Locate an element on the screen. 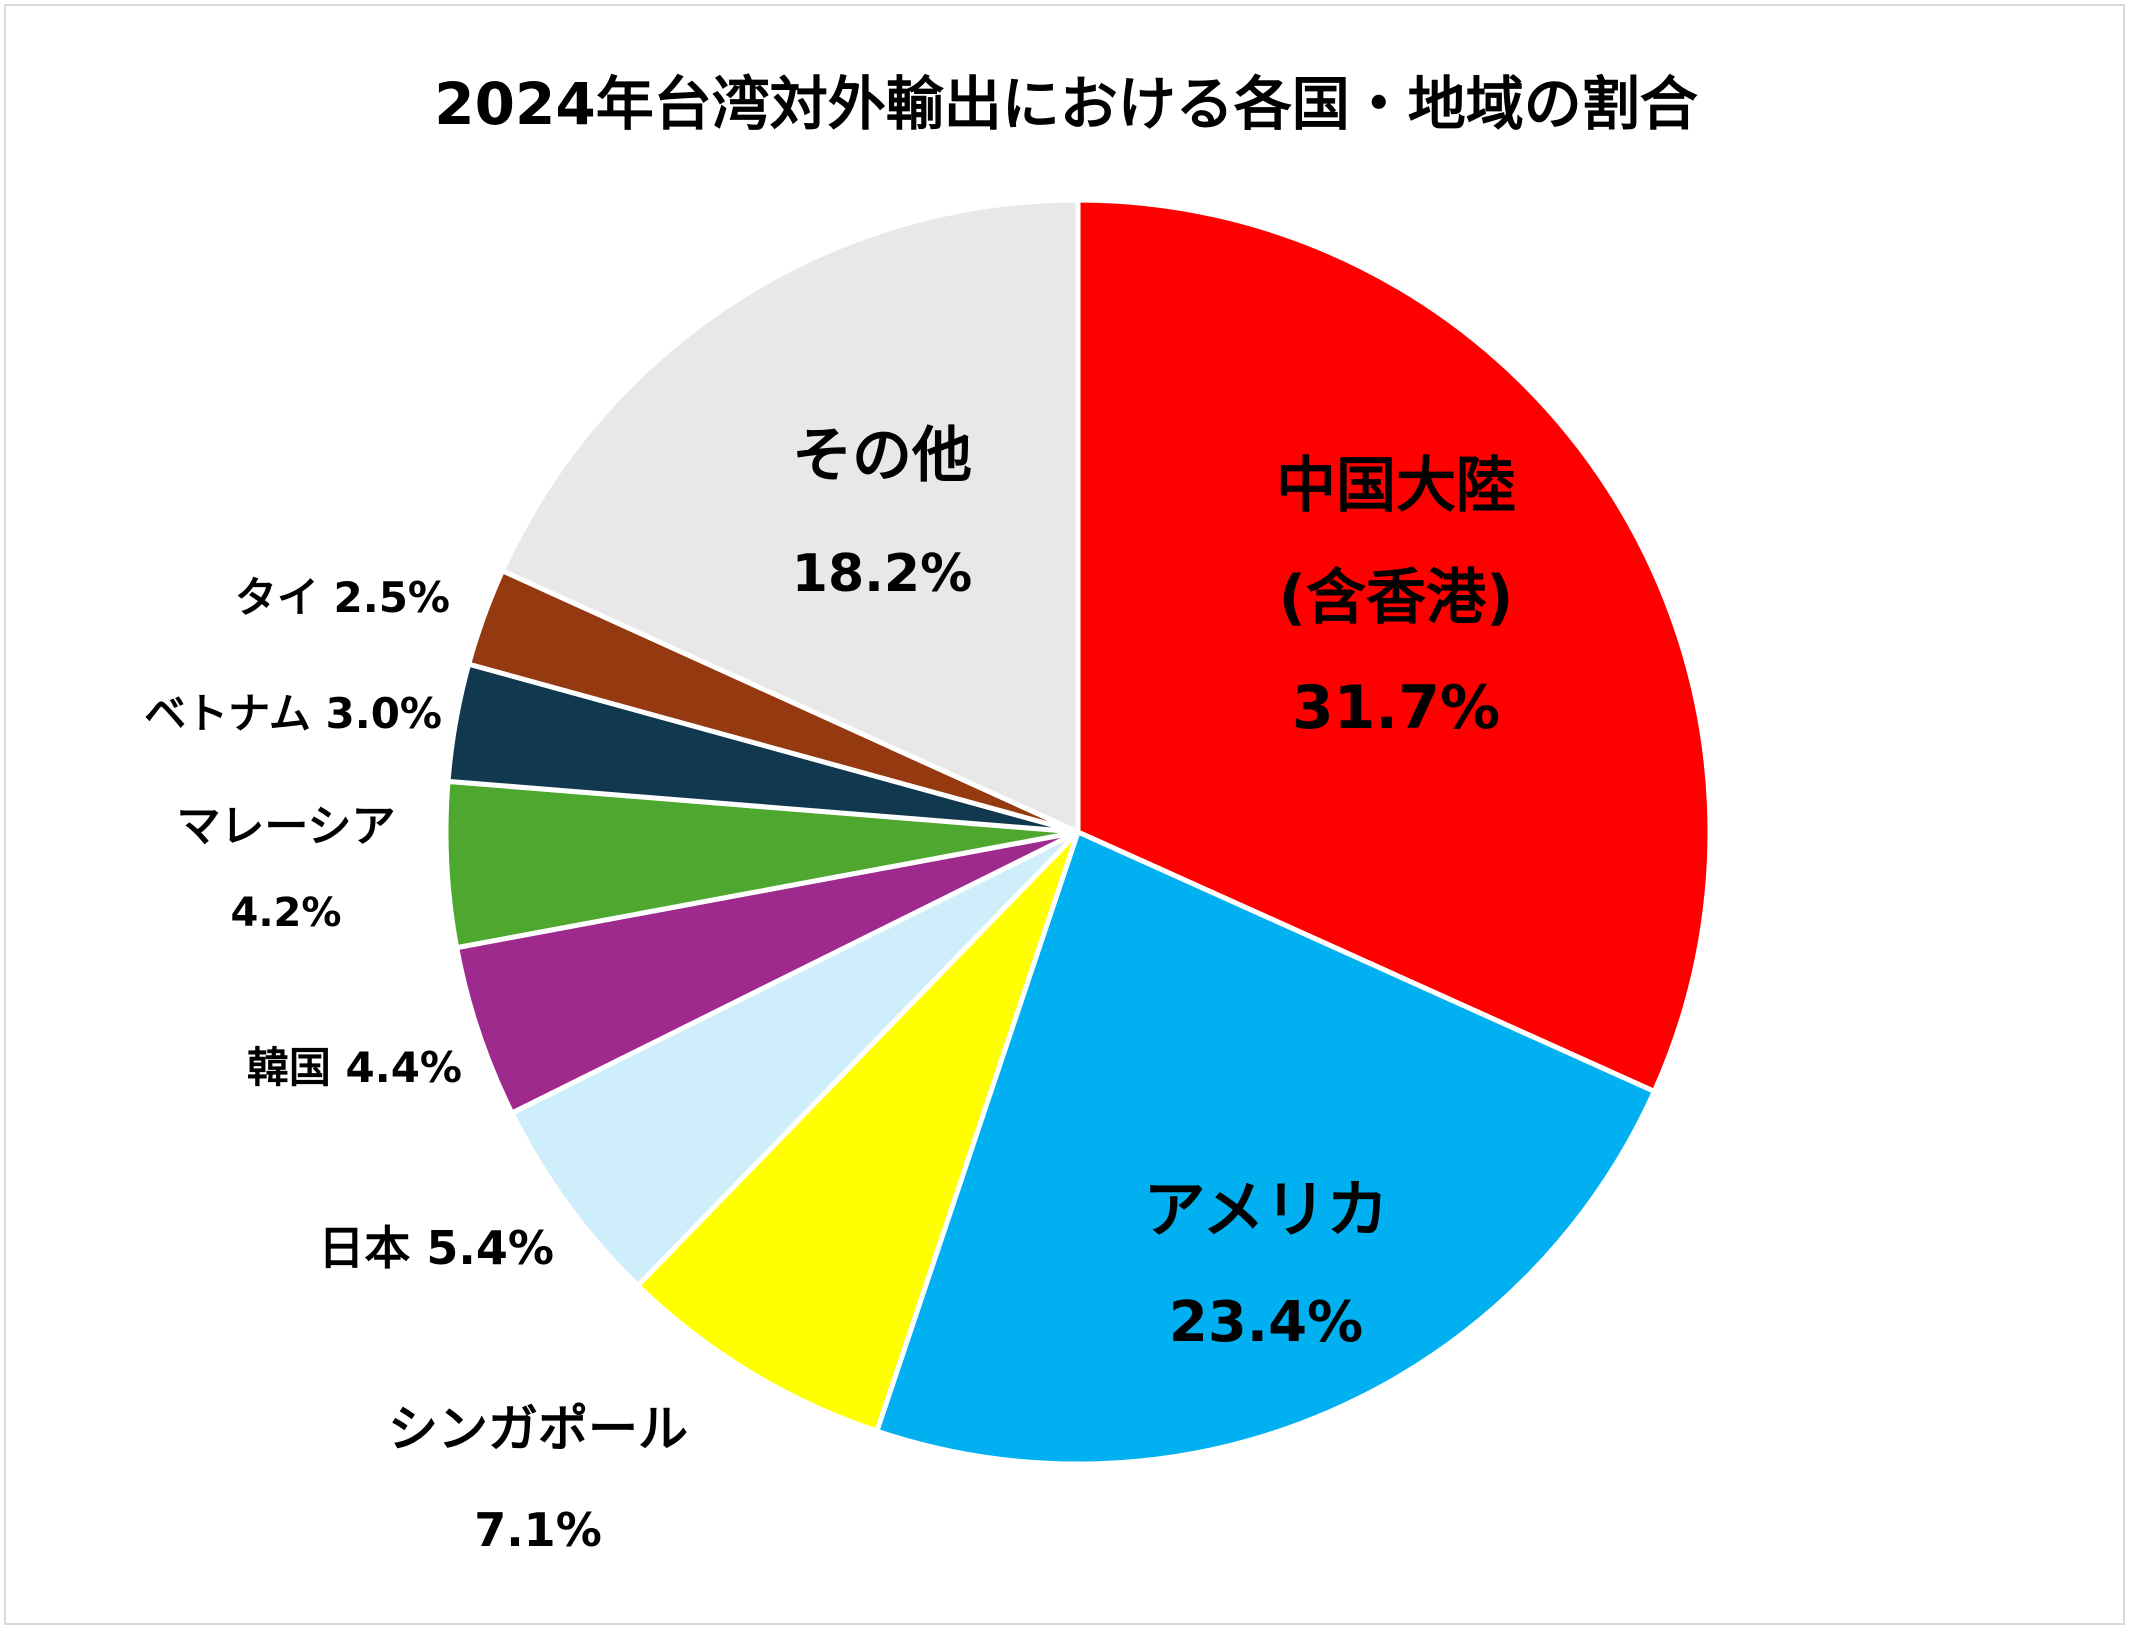 This screenshot has width=2133, height=1633. slice-name: その他 is located at coordinates (882, 456).